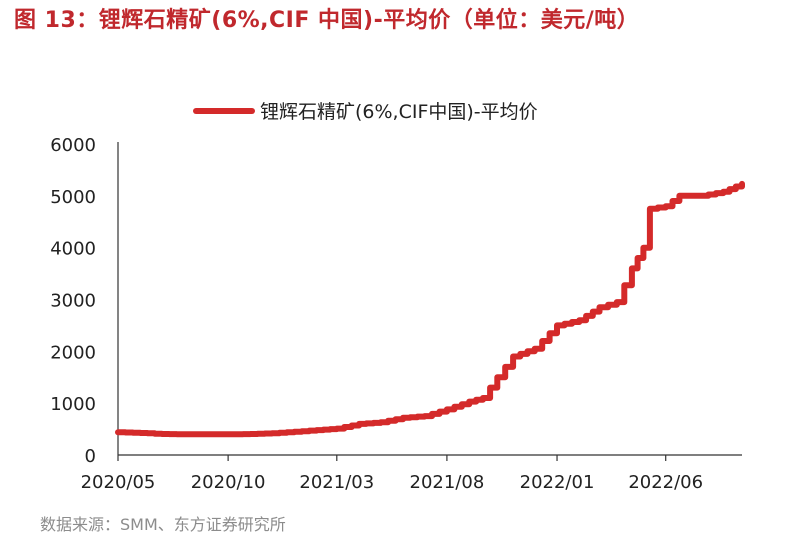 This screenshot has height=538, width=800. I want to click on x-tick-label: 2020/05, so click(118, 482).